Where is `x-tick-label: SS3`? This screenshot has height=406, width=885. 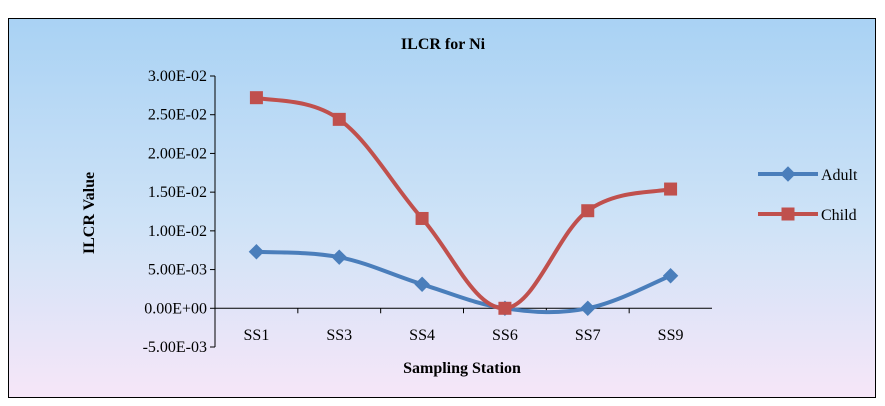
x-tick-label: SS3 is located at coordinates (339, 335).